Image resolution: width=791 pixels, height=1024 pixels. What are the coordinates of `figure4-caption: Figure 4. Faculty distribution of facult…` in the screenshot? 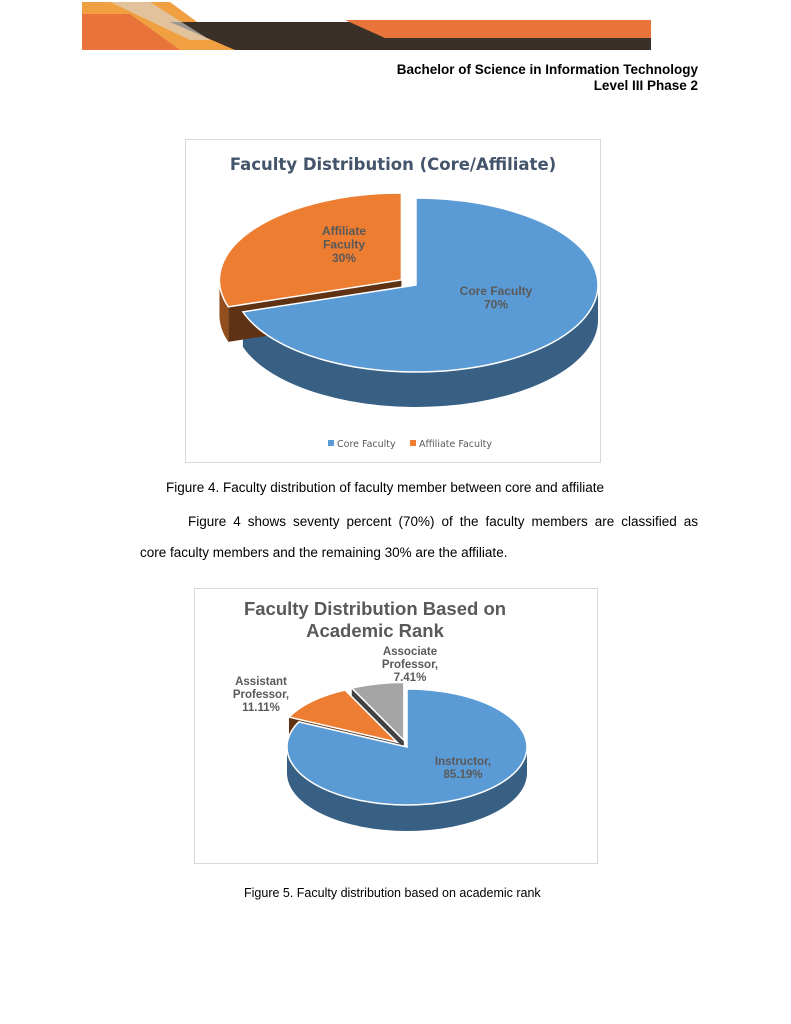 It's located at (385, 487).